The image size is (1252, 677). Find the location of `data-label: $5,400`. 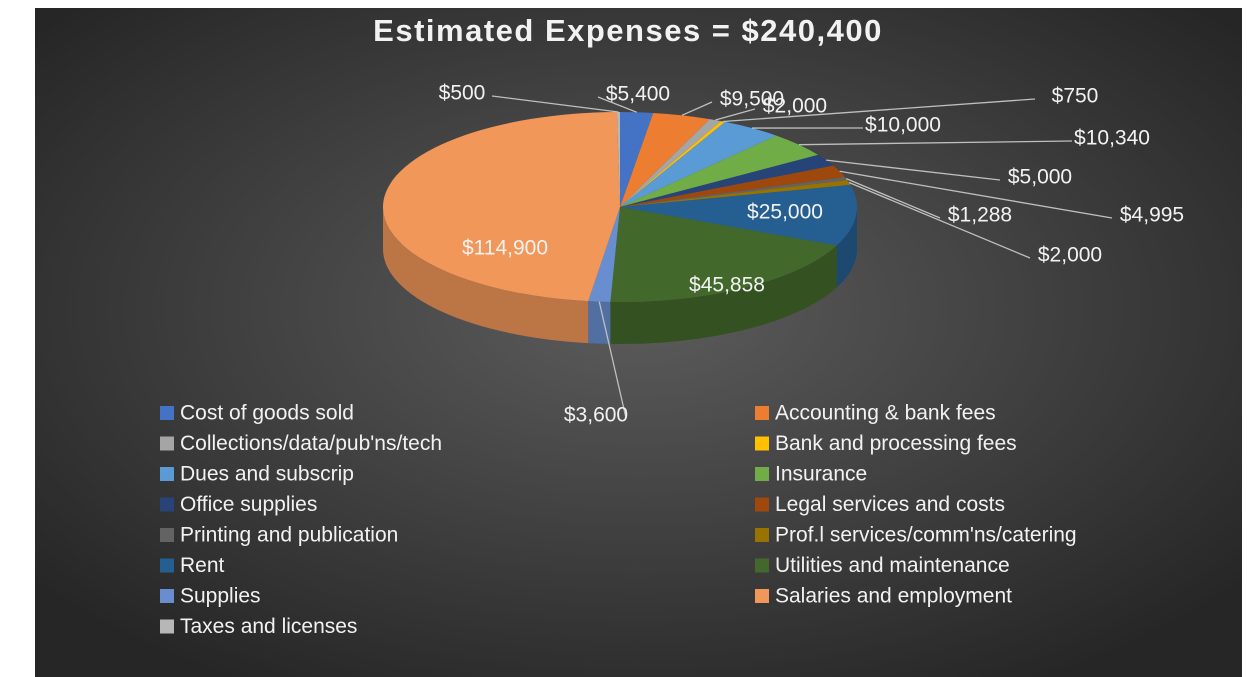

data-label: $5,400 is located at coordinates (638, 94).